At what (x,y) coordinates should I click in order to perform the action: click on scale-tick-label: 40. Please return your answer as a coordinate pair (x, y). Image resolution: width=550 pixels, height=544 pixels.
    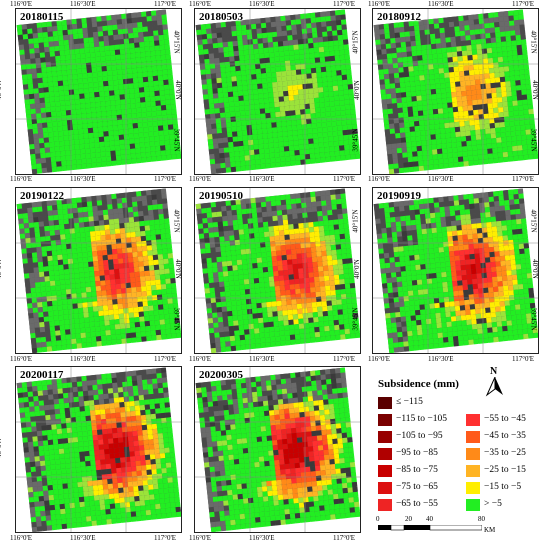
    Looking at the image, I should click on (429, 519).